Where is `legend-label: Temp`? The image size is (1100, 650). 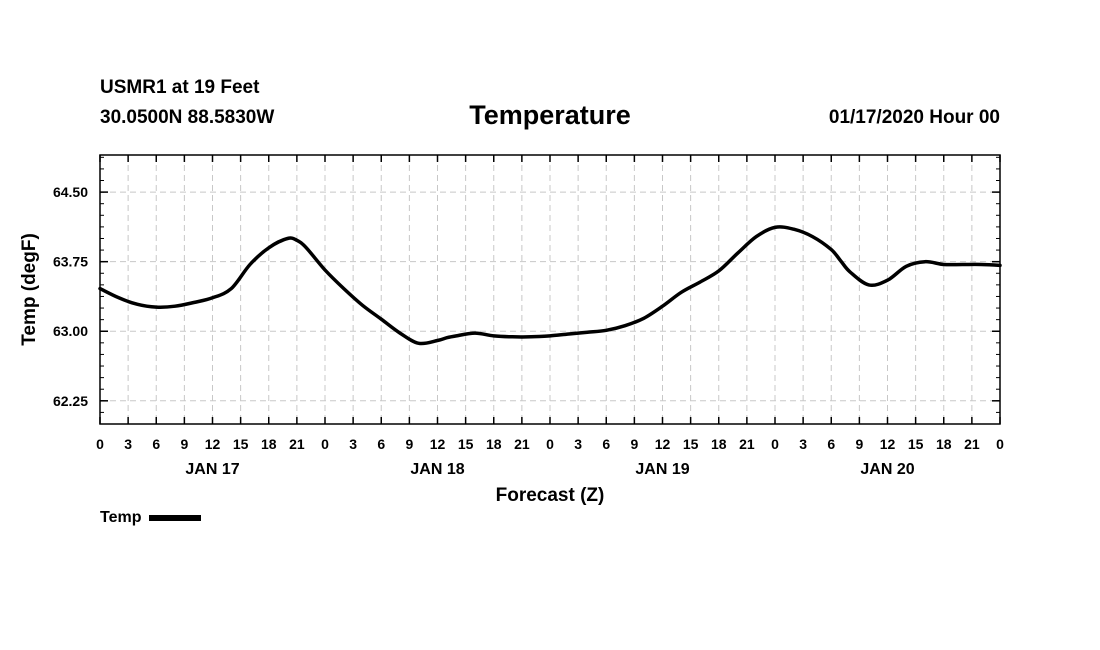
legend-label: Temp is located at coordinates (121, 517).